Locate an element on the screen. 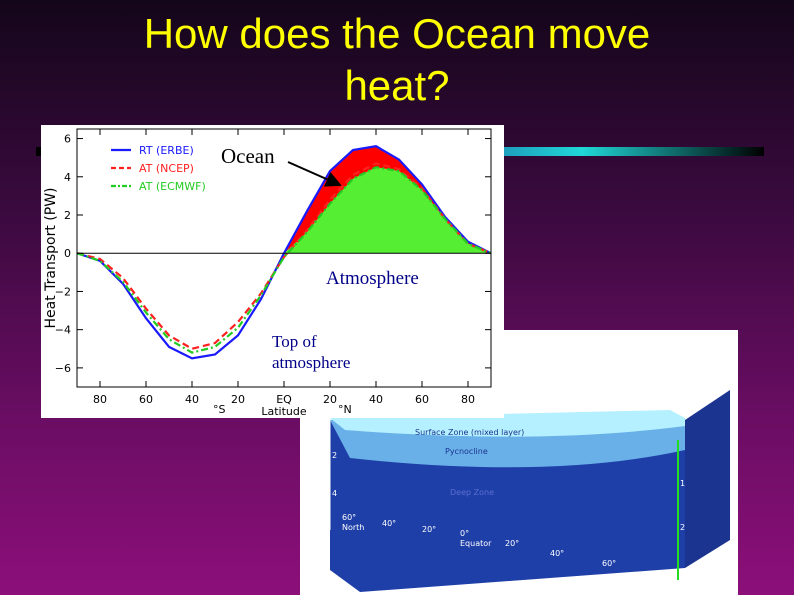 The width and height of the screenshot is (794, 595). x-tick-label: EQ is located at coordinates (284, 399).